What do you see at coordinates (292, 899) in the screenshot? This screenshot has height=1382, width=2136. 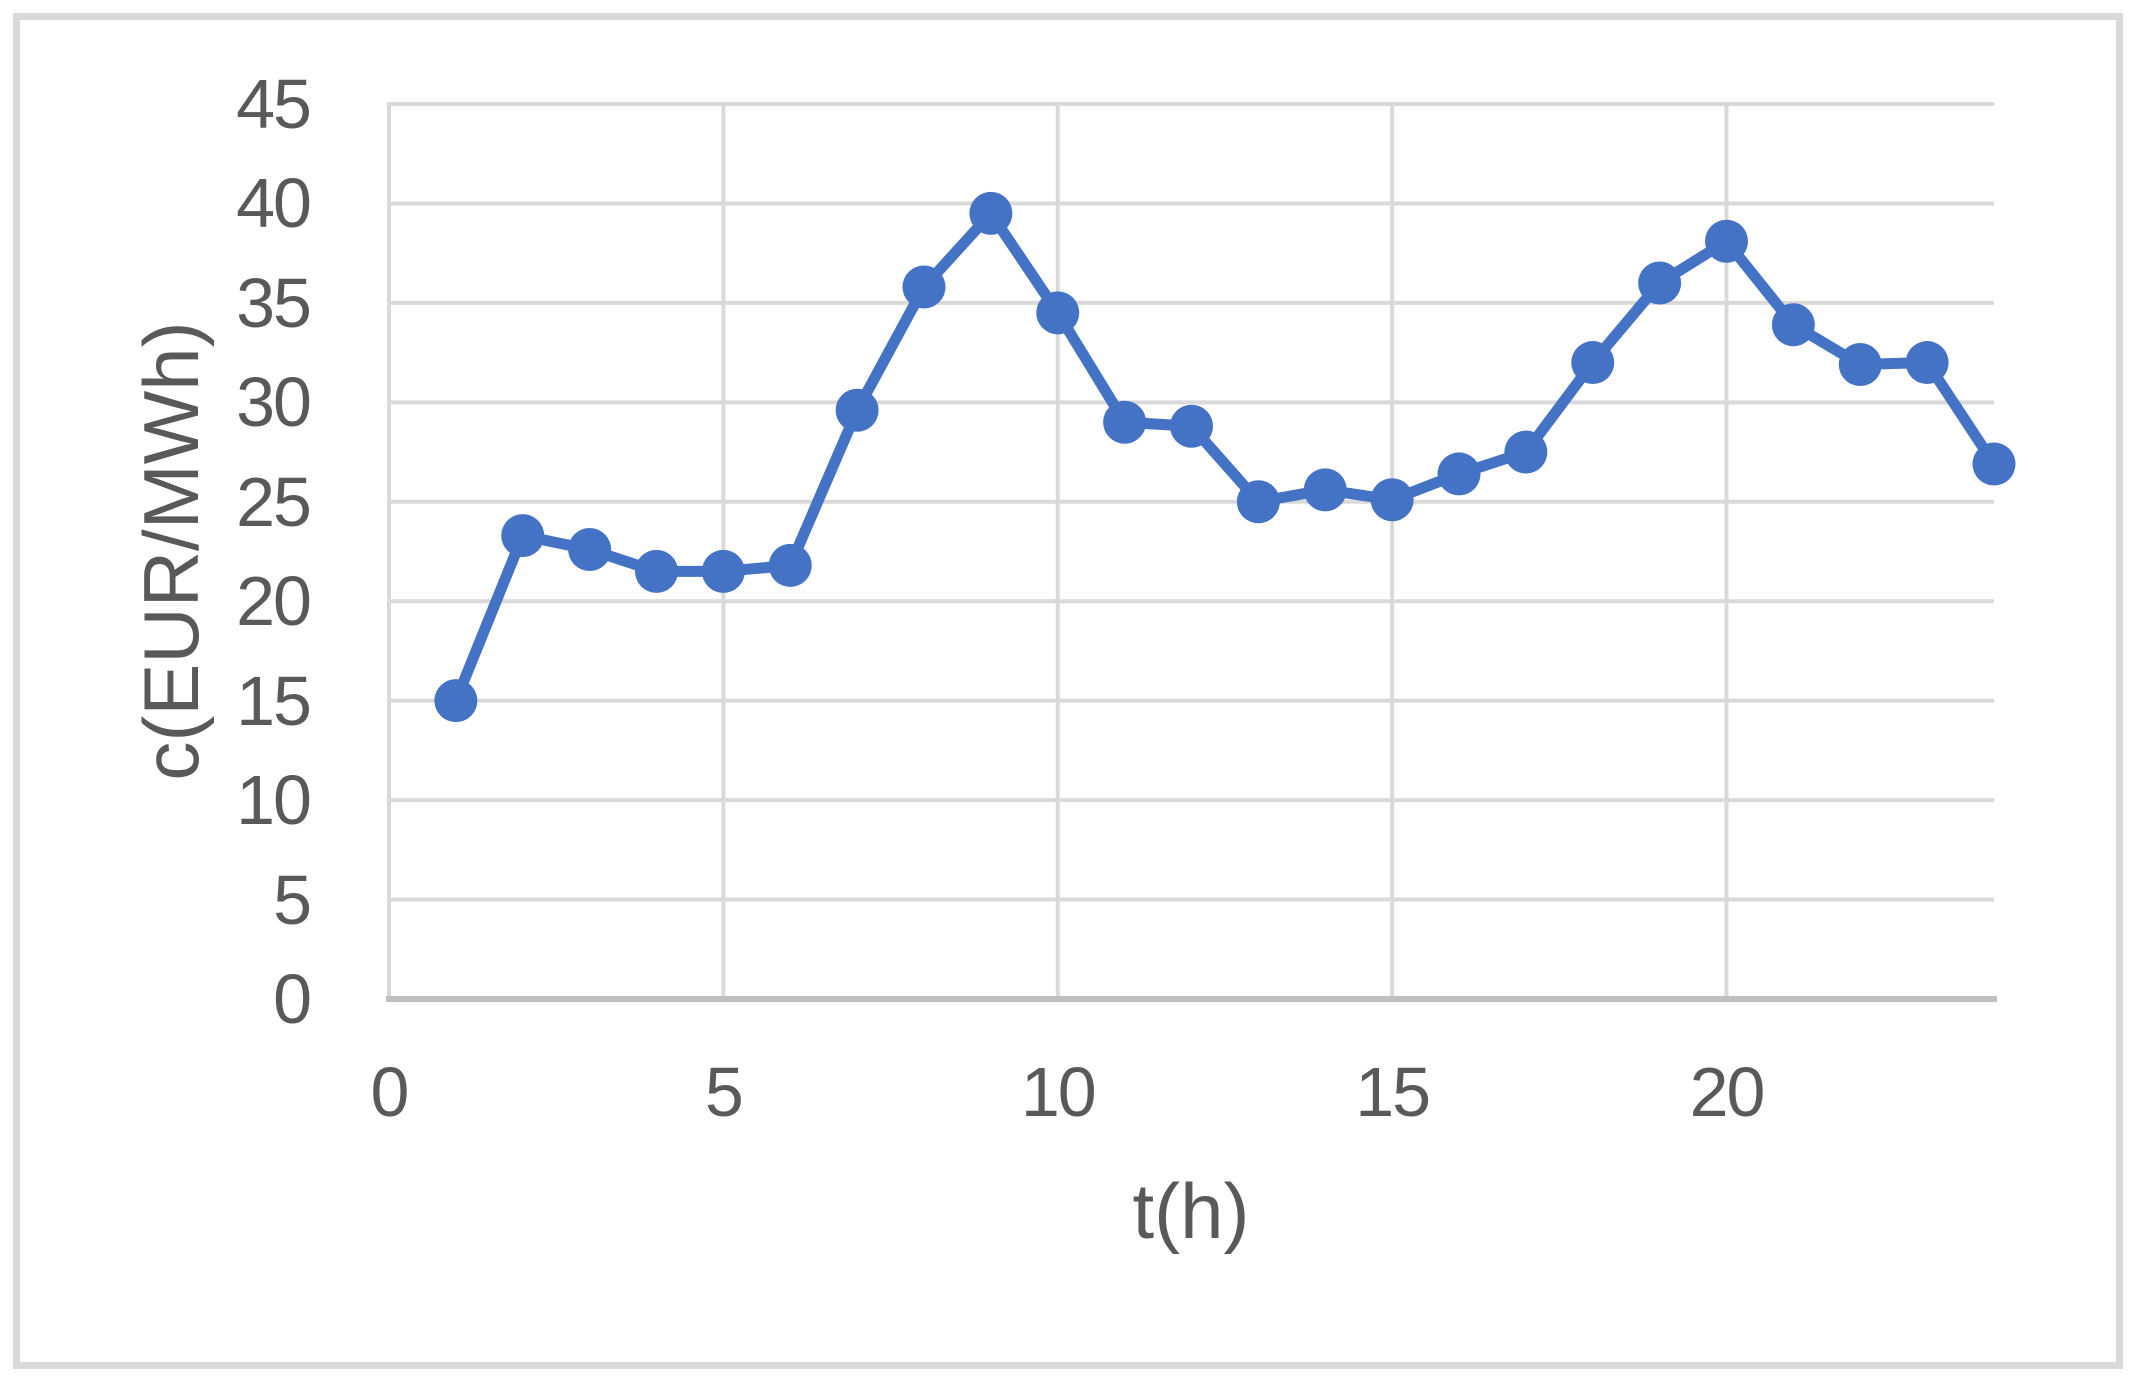 I see `y-axis-tick-label: 5` at bounding box center [292, 899].